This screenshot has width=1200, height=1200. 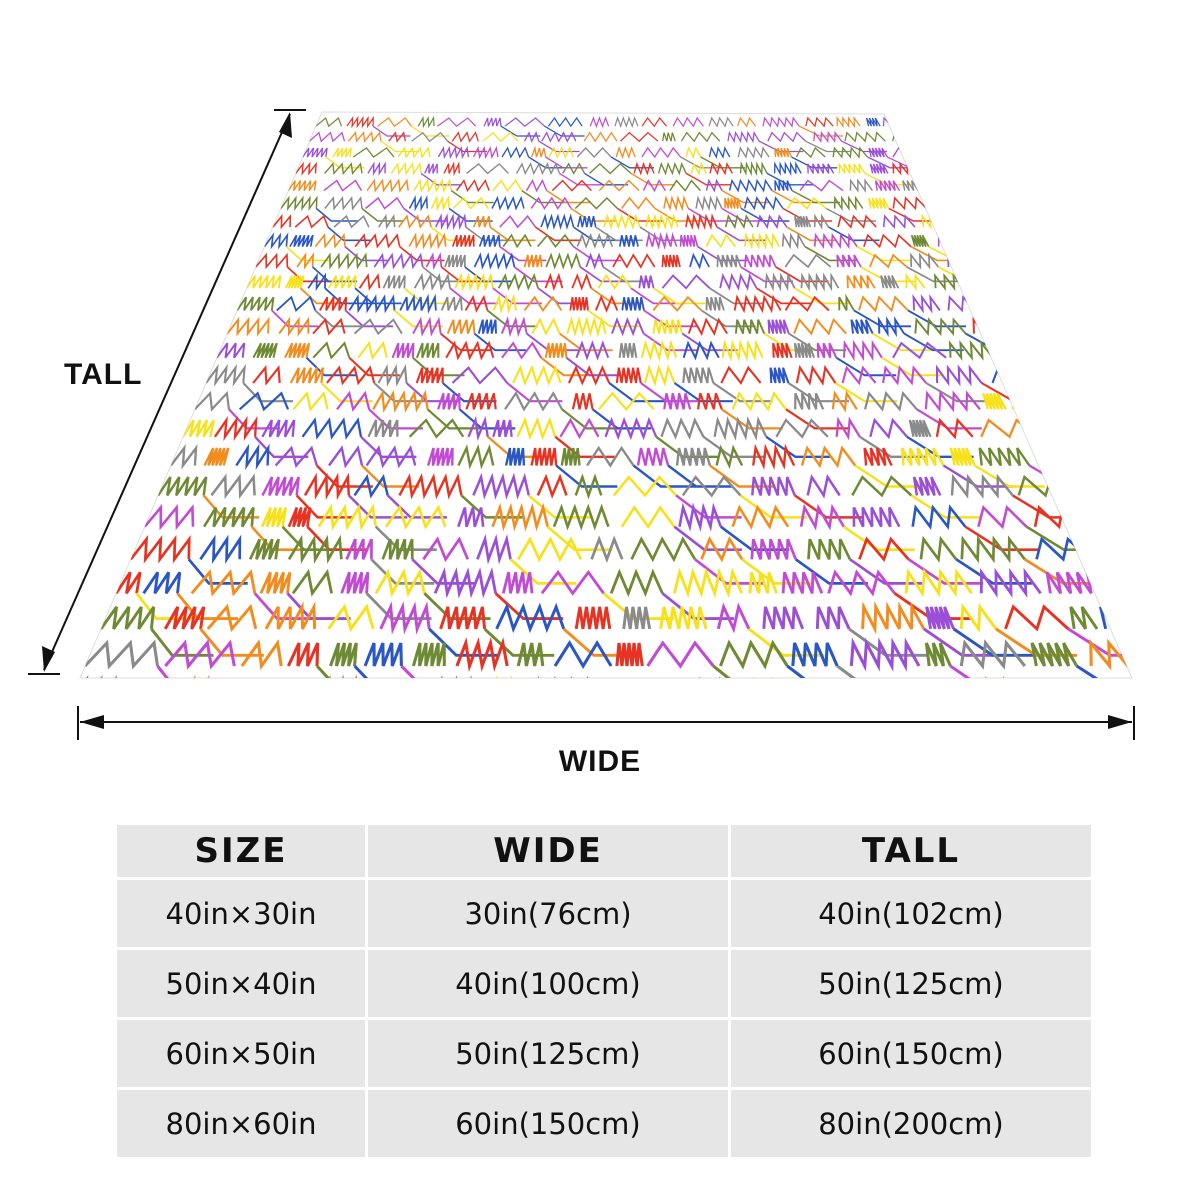 I want to click on header-tall: TALL, so click(x=911, y=851).